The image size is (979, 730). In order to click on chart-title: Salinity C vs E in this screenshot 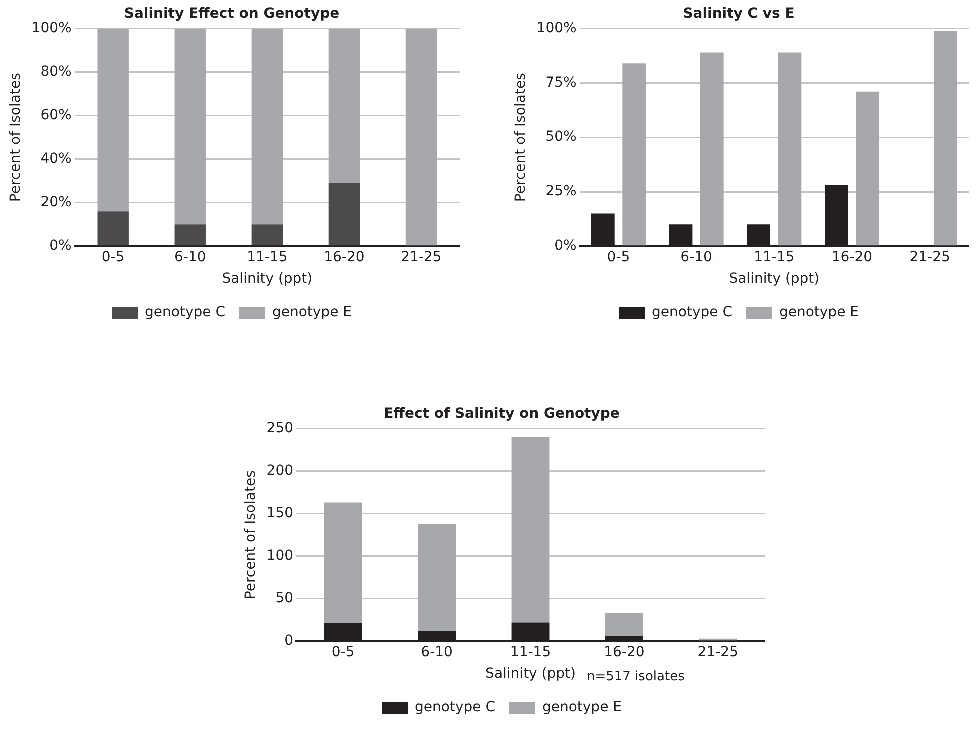, I will do `click(739, 14)`.